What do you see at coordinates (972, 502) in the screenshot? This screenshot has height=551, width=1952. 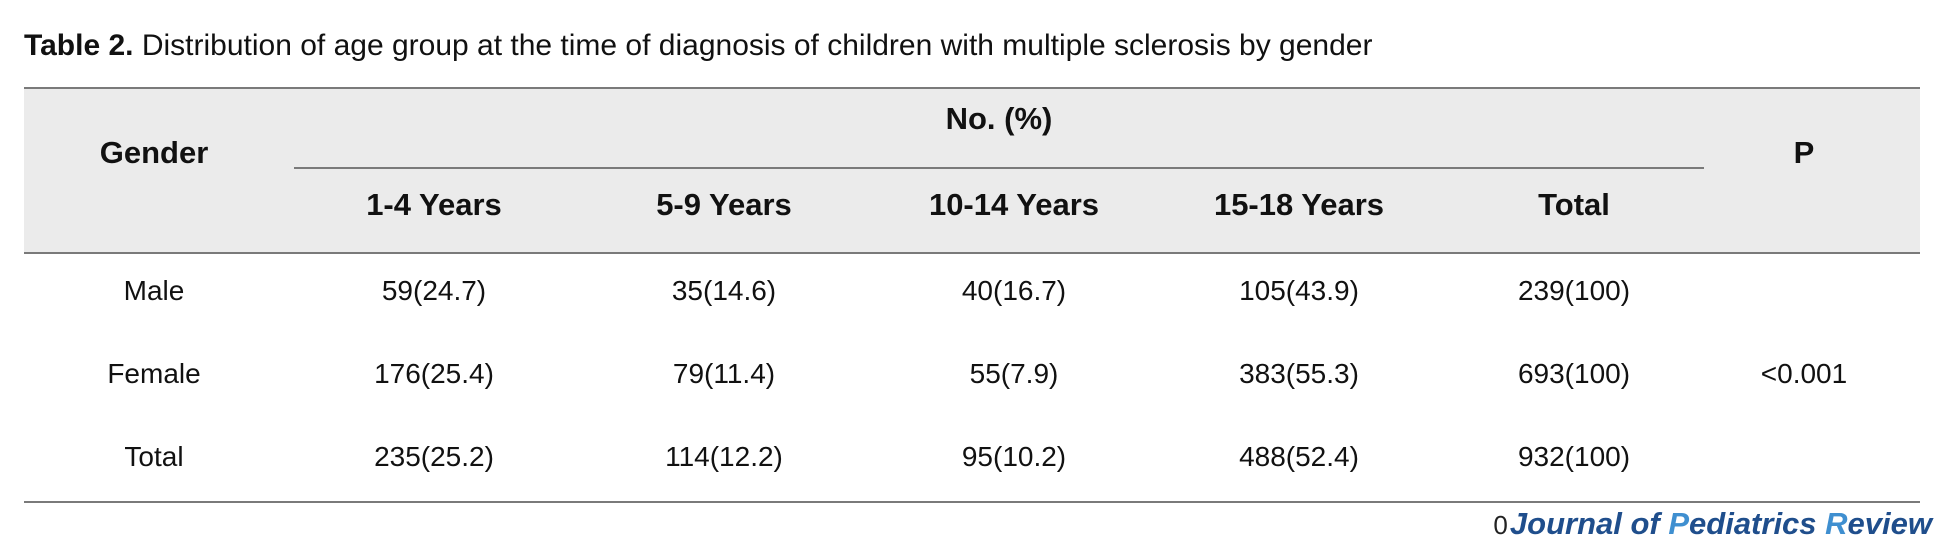 I see `table-bottom-rule` at bounding box center [972, 502].